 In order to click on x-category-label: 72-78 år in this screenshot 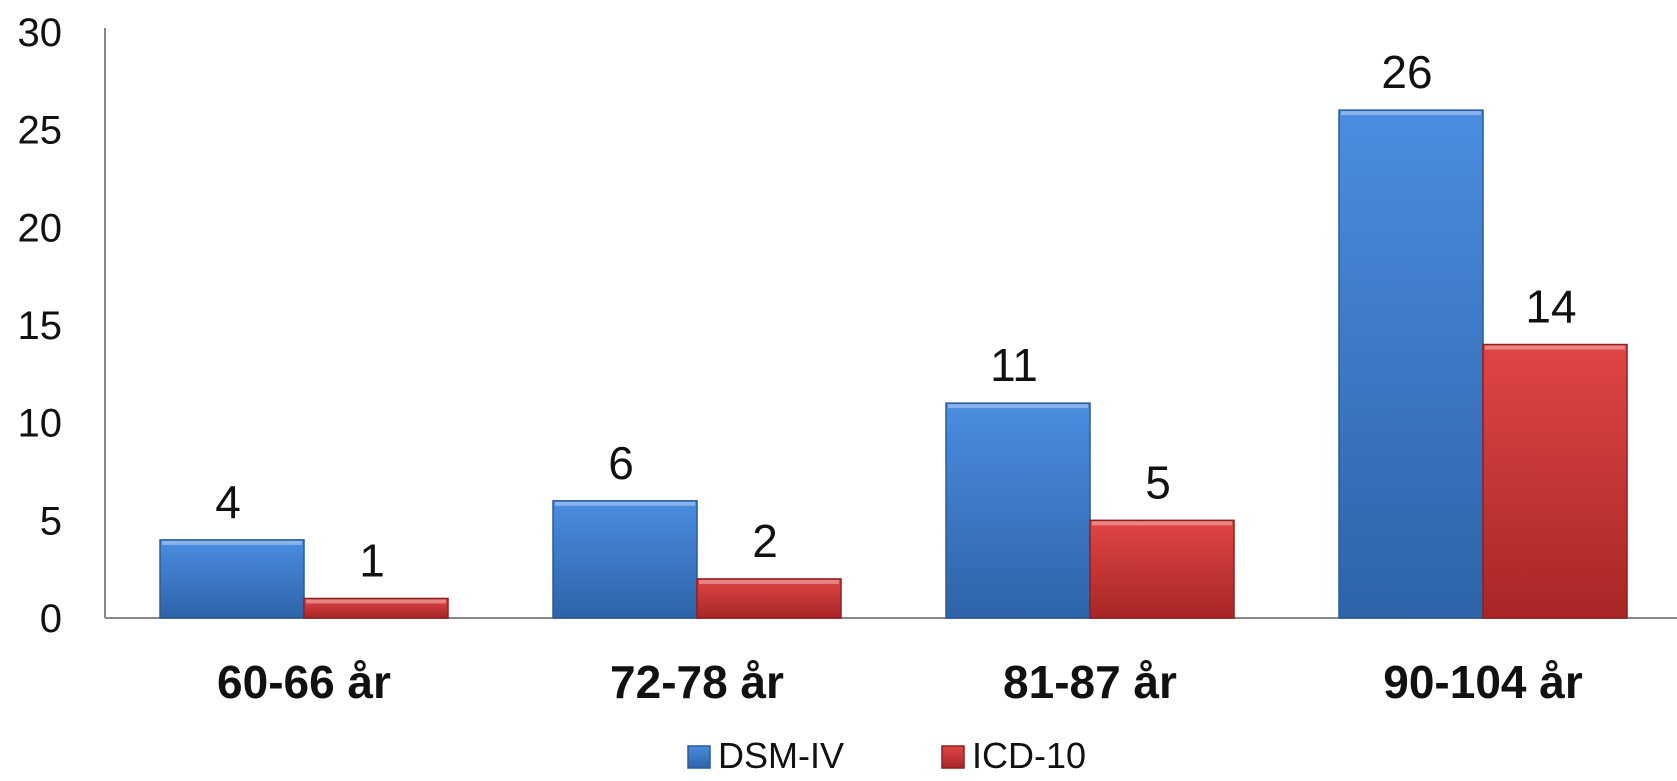, I will do `click(697, 682)`.